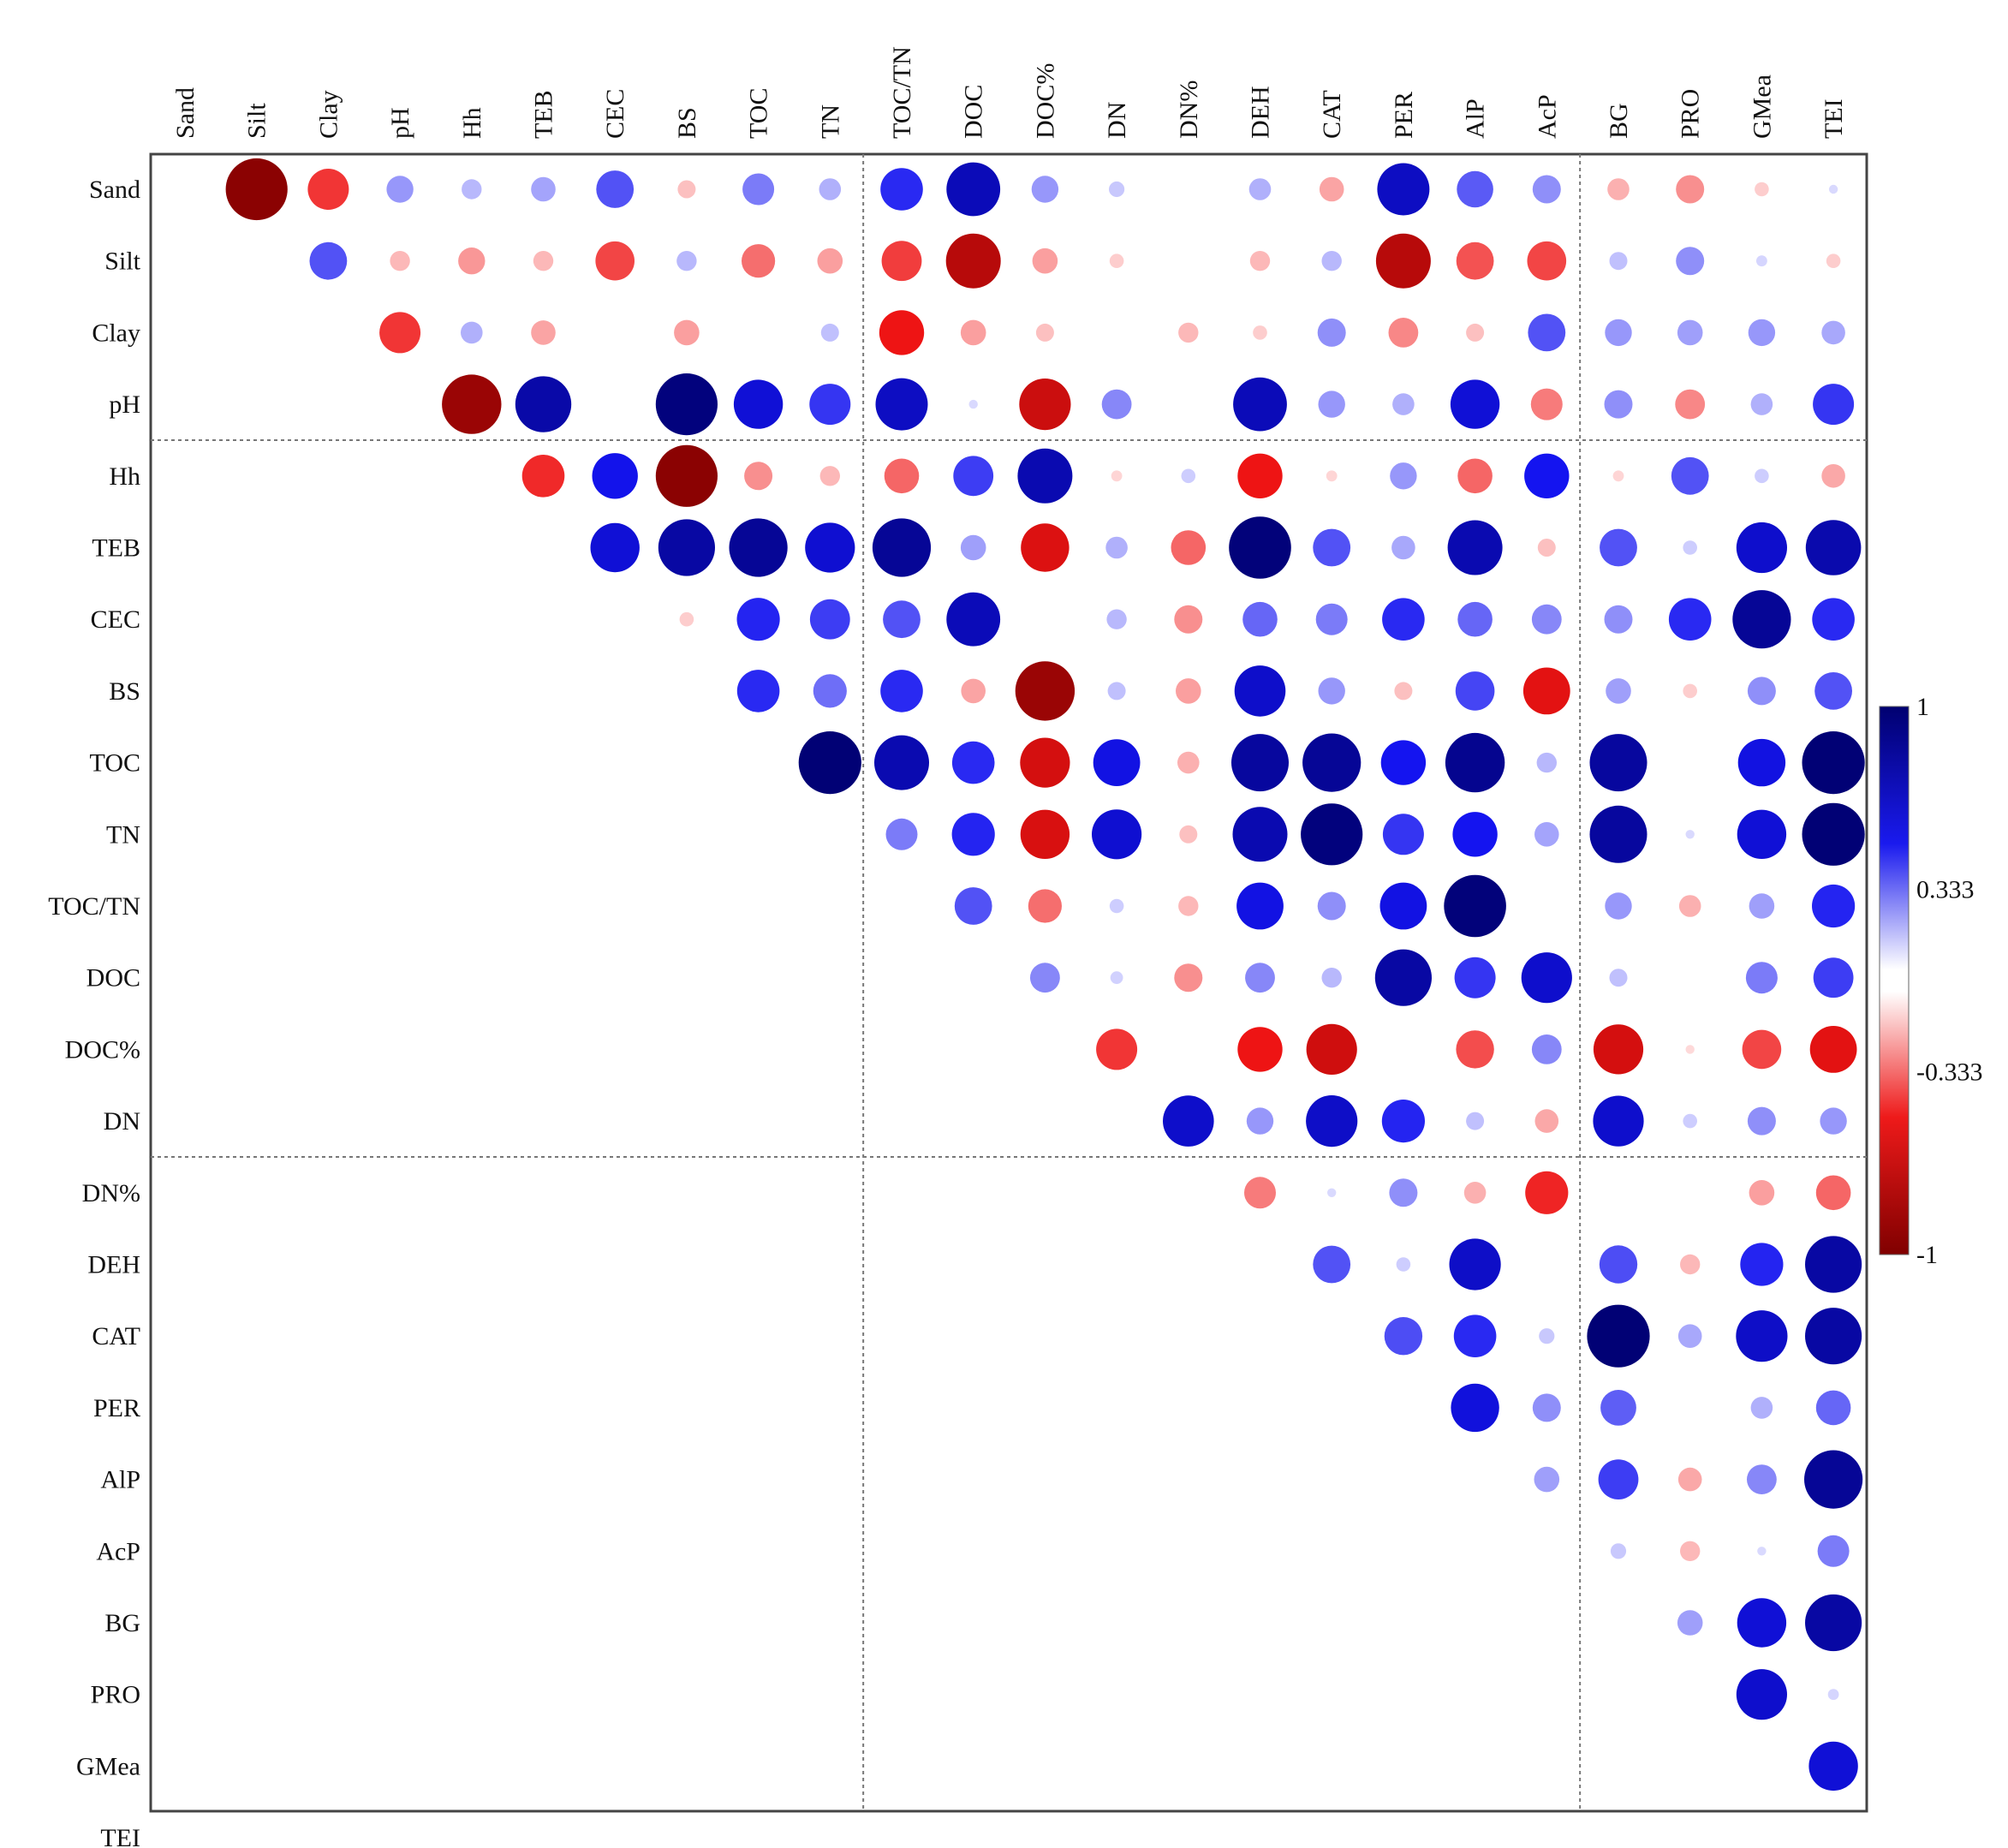  What do you see at coordinates (1834, 118) in the screenshot?
I see `column-label: TEI` at bounding box center [1834, 118].